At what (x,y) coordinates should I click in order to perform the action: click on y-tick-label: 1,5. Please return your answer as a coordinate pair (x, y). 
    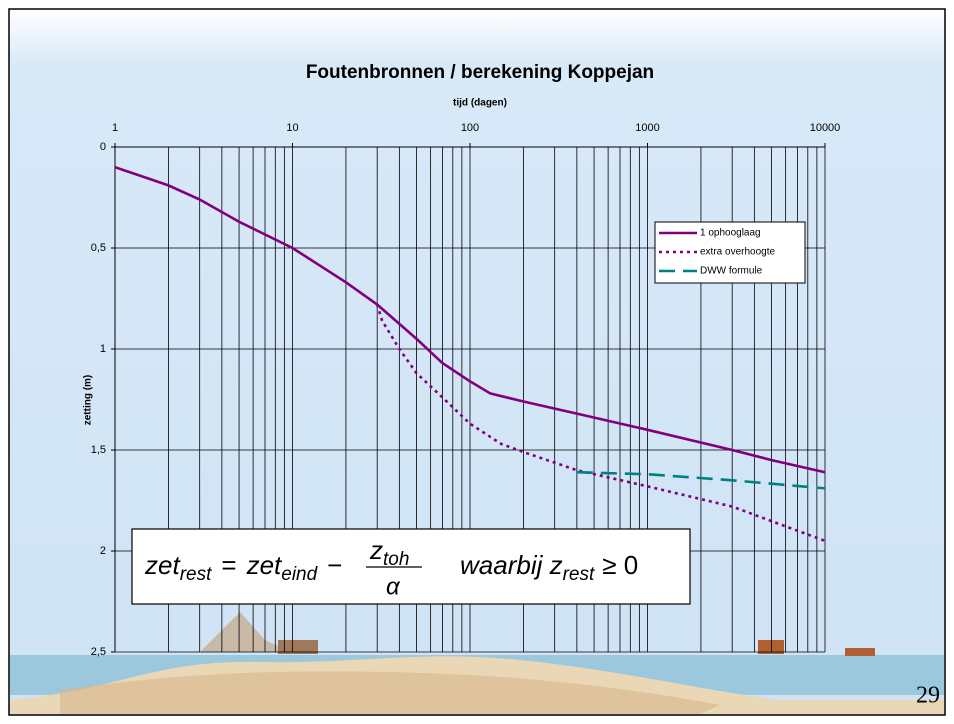
    Looking at the image, I should click on (98, 450).